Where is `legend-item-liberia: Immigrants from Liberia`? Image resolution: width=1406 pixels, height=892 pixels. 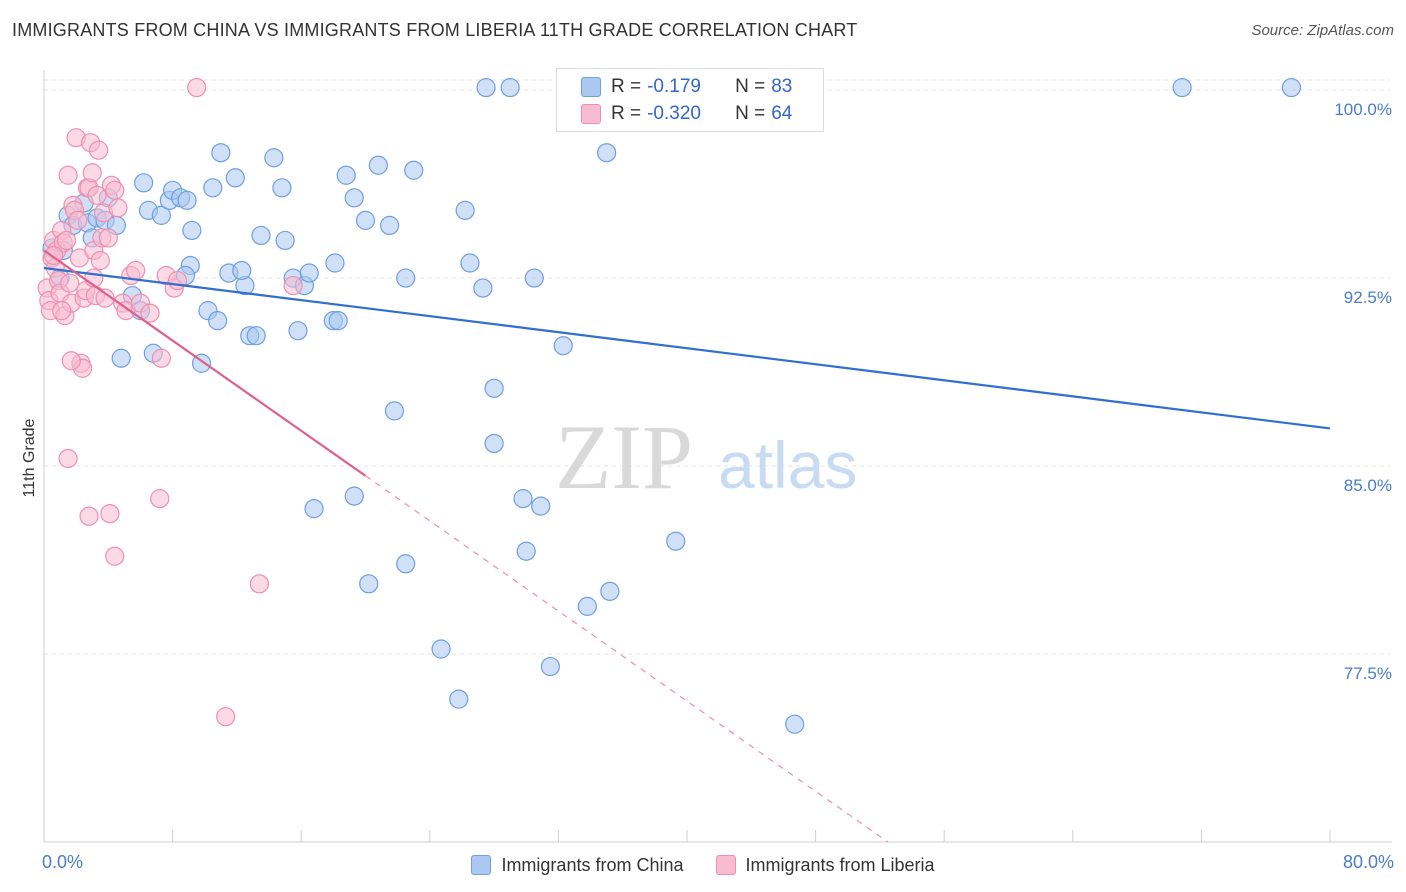
legend-item-liberia: Immigrants from Liberia is located at coordinates (825, 865).